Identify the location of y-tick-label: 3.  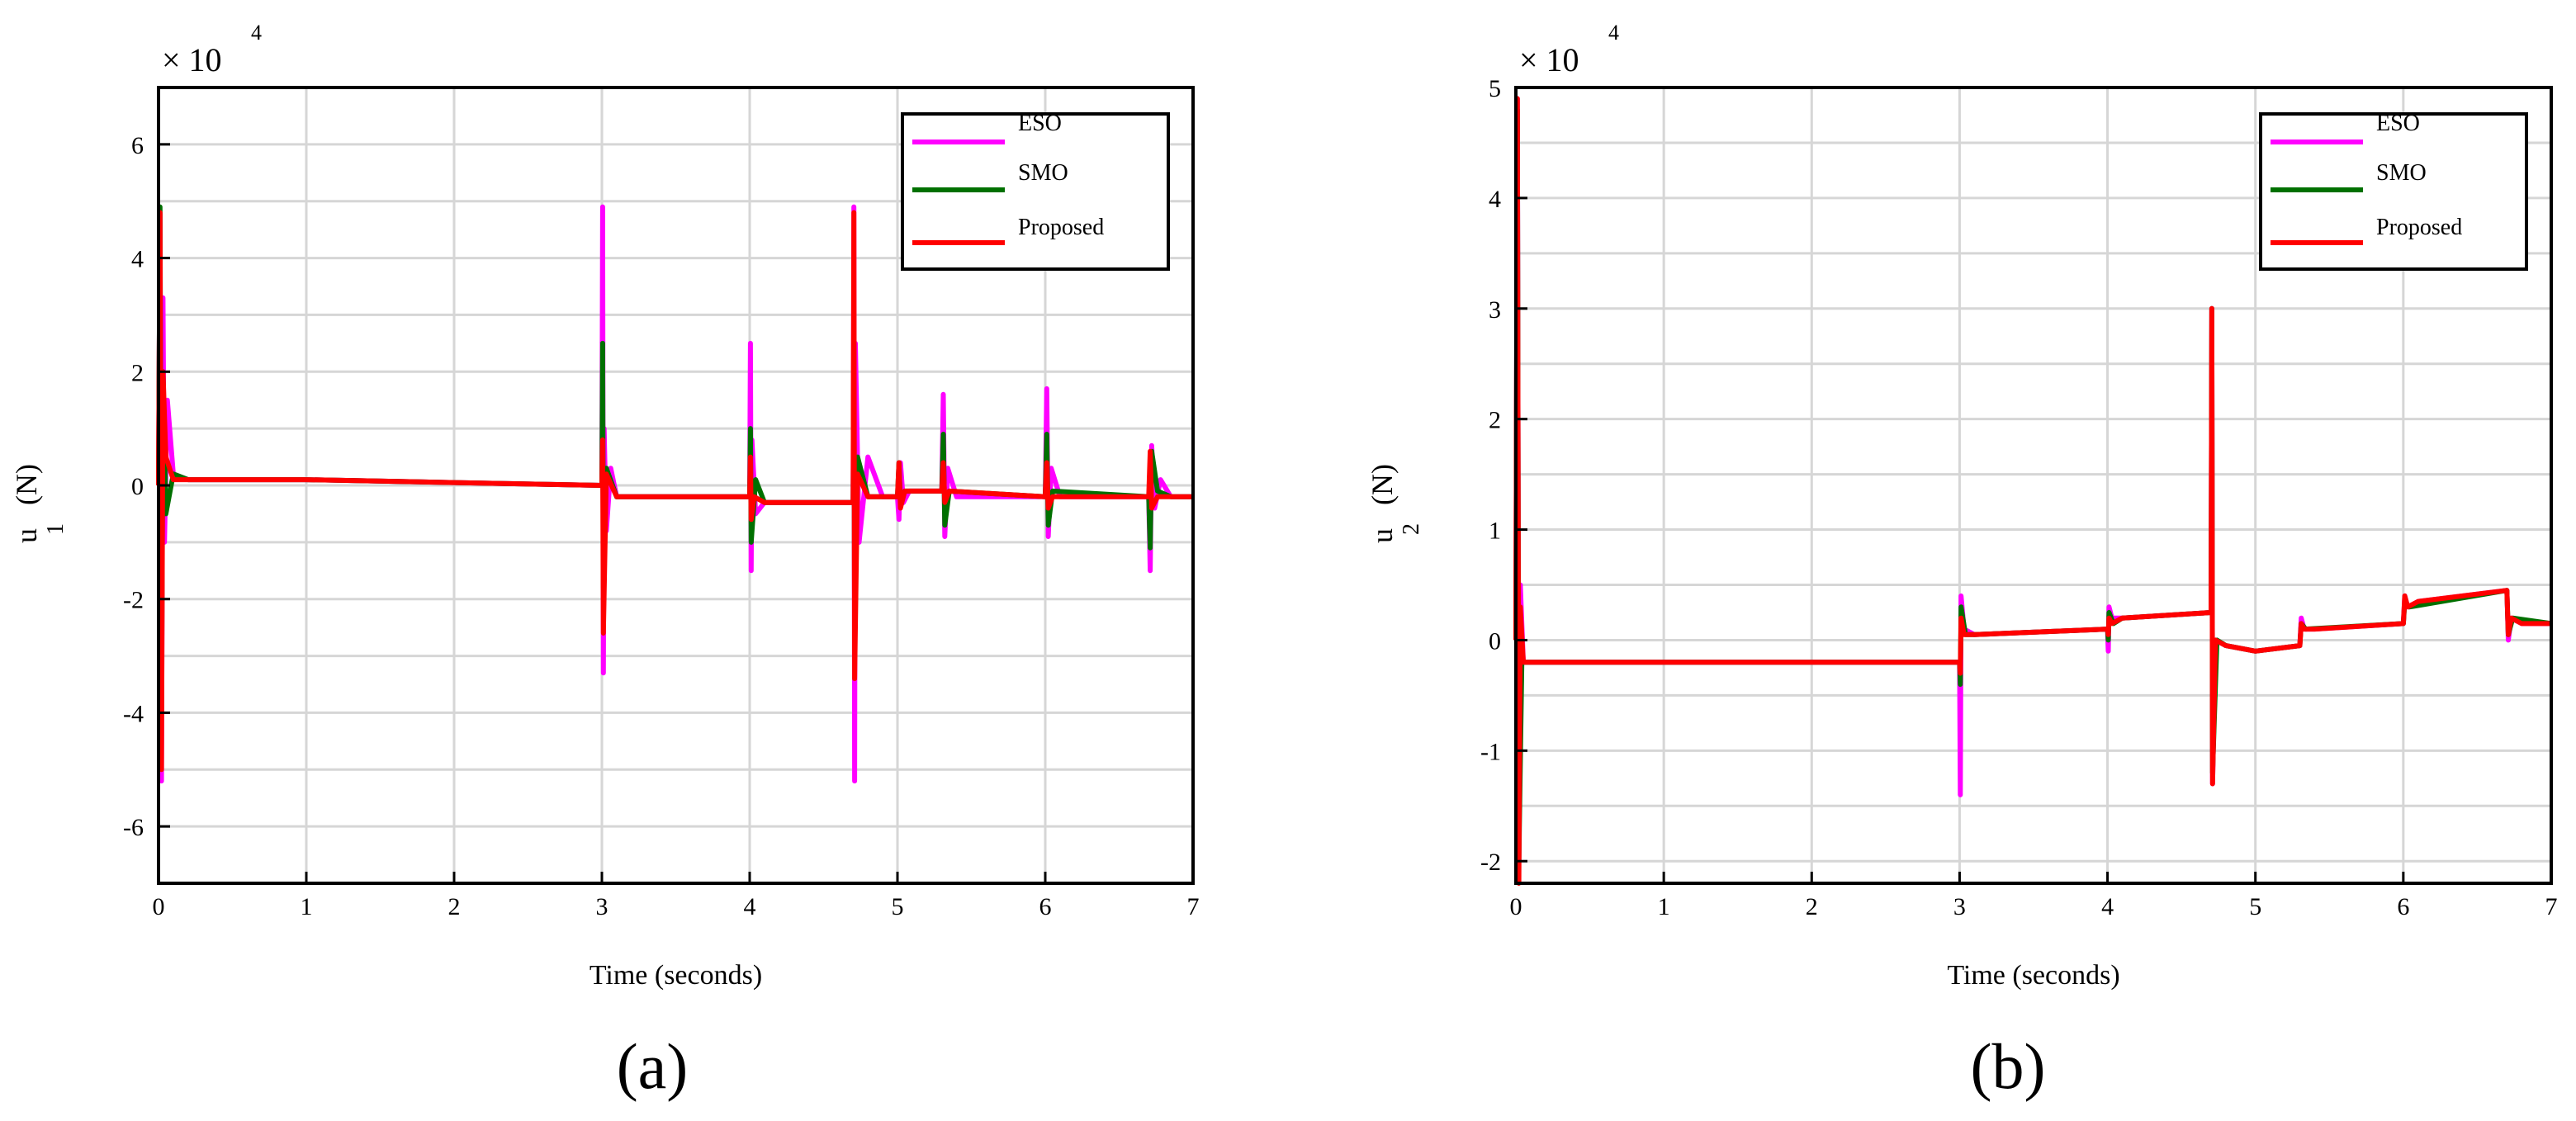
(1495, 310).